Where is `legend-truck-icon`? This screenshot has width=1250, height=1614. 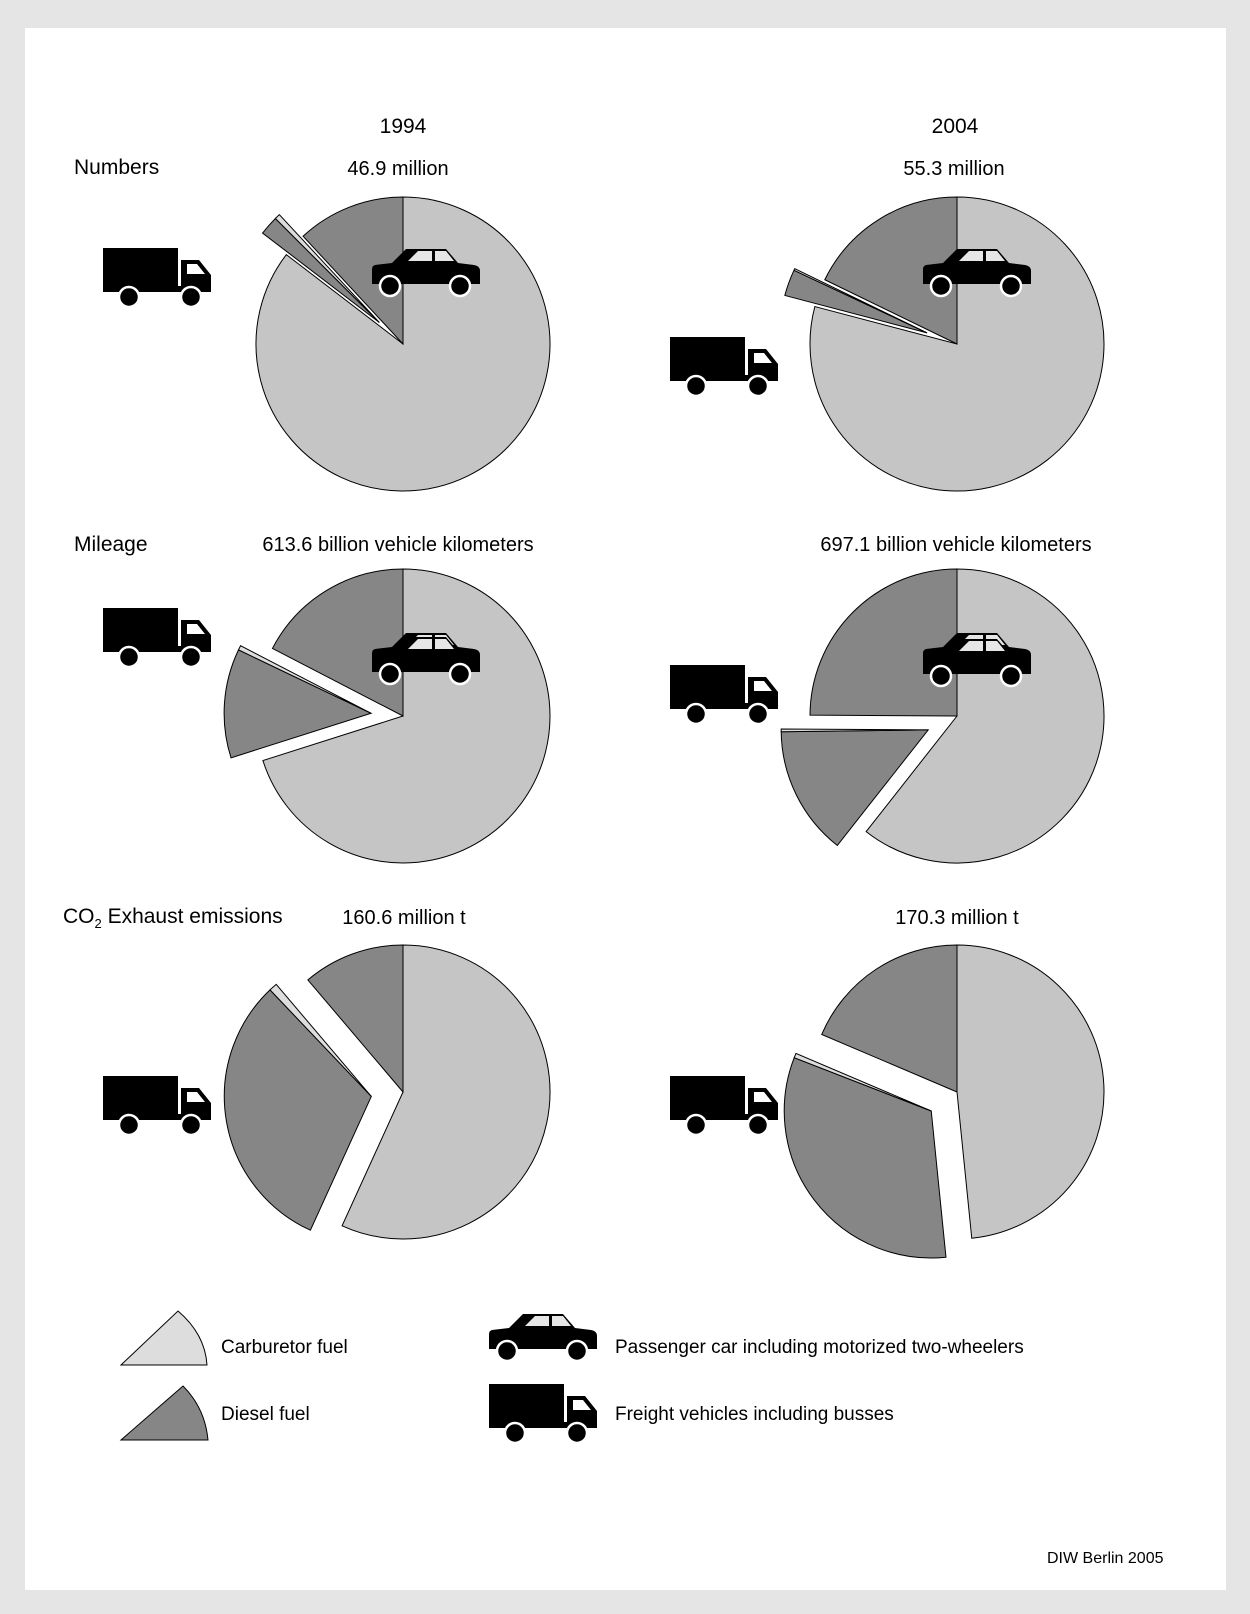
legend-truck-icon is located at coordinates (543, 1413).